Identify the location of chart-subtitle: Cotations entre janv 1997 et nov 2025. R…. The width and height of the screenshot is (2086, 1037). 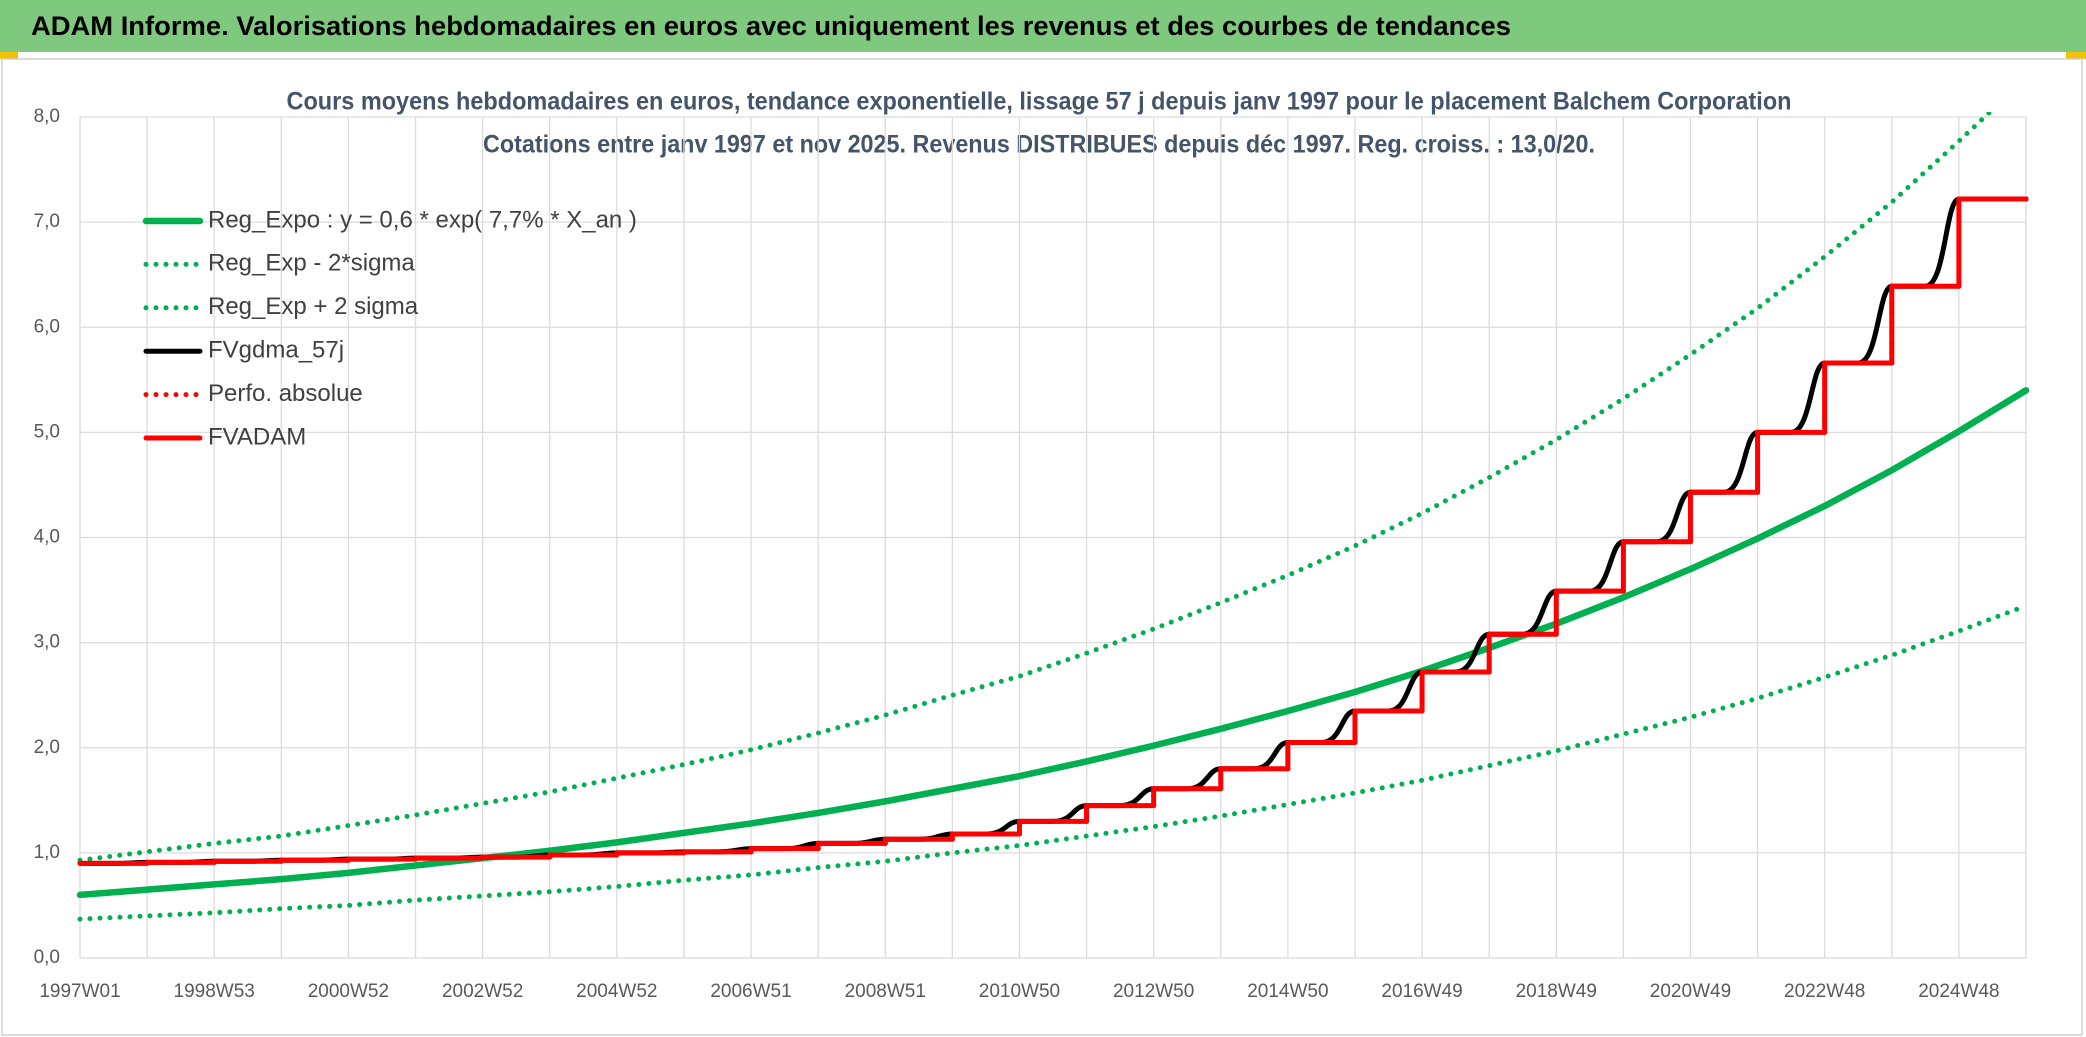
(1039, 145).